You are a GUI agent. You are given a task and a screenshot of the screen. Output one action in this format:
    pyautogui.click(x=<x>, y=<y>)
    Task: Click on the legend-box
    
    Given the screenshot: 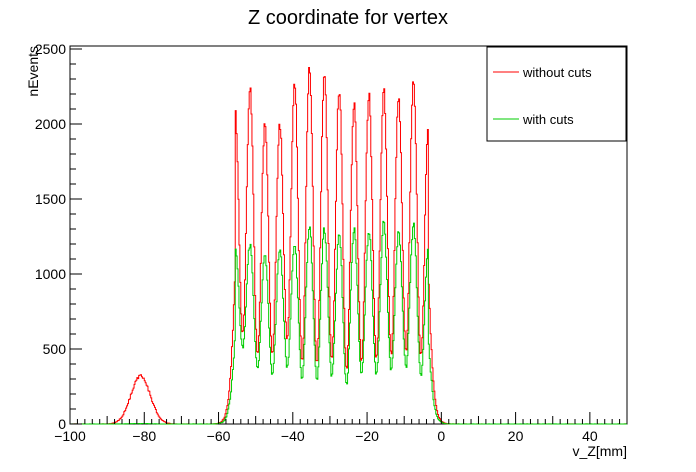 What is the action you would take?
    pyautogui.click(x=556, y=94)
    